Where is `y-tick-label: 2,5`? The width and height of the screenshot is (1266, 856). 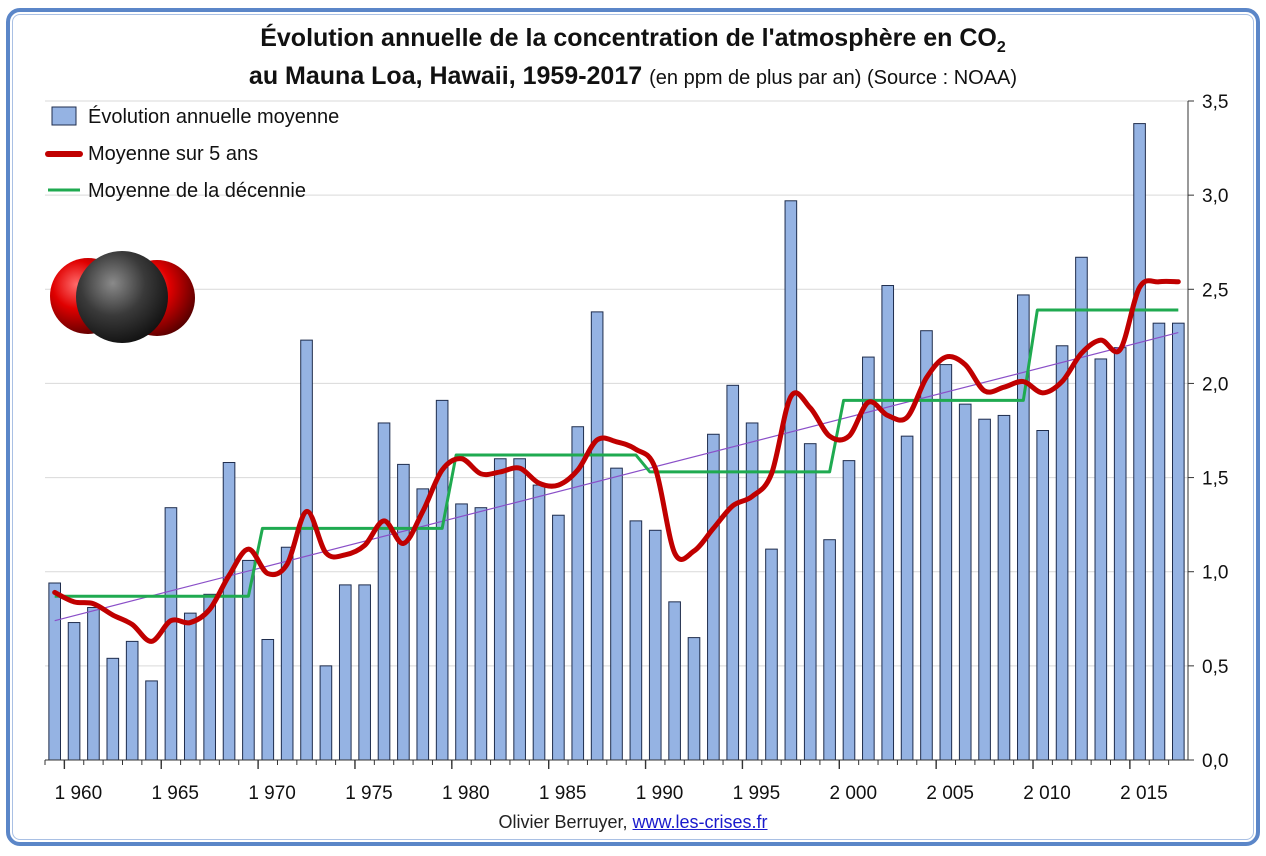 y-tick-label: 2,5 is located at coordinates (1215, 290).